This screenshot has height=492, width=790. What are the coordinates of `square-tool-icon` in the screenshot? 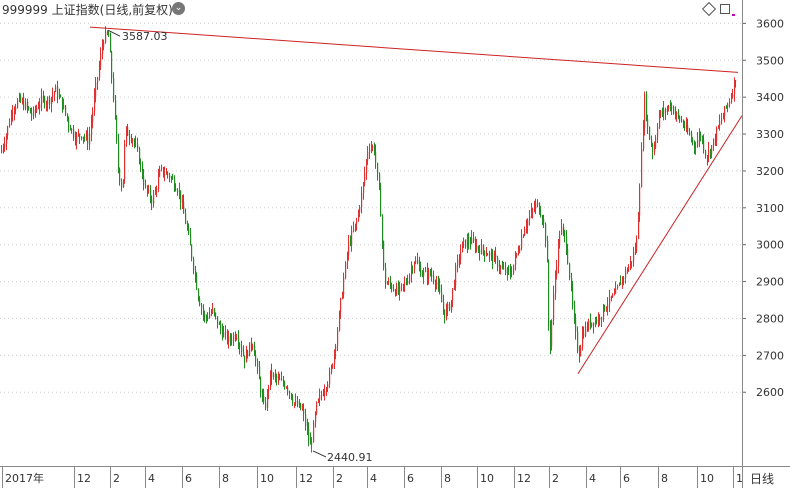 It's located at (725, 9).